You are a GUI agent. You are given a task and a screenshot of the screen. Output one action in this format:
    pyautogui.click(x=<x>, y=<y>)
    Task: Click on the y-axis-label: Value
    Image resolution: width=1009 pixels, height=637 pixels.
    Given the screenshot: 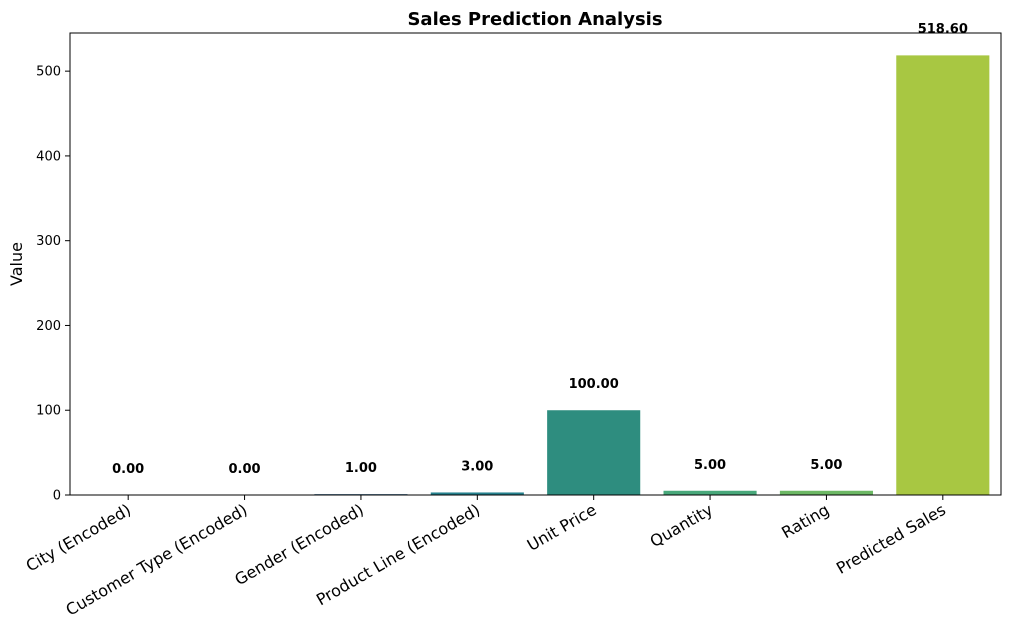 What is the action you would take?
    pyautogui.click(x=16, y=264)
    